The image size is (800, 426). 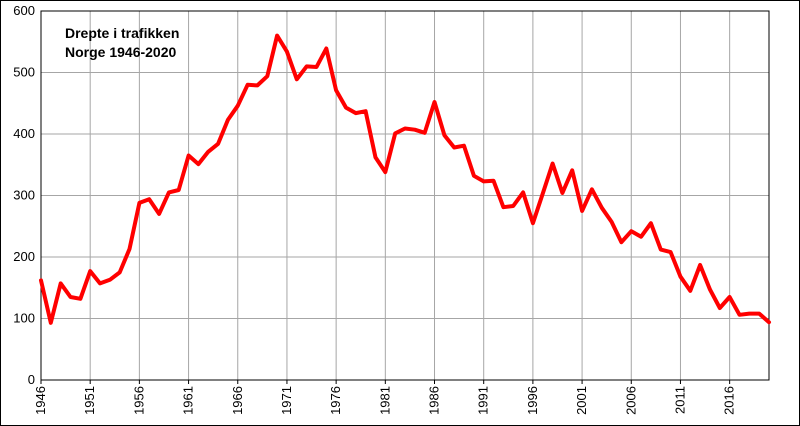 What do you see at coordinates (24, 10) in the screenshot?
I see `y-tick-label: 600` at bounding box center [24, 10].